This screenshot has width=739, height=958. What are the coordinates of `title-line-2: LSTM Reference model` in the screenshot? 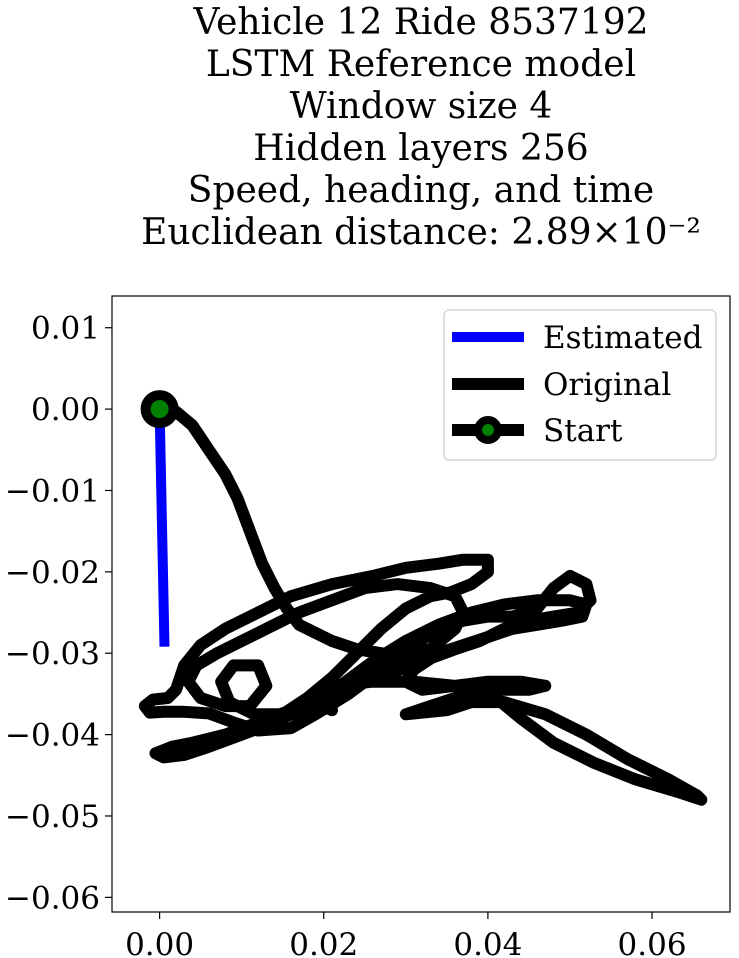 It's located at (421, 64).